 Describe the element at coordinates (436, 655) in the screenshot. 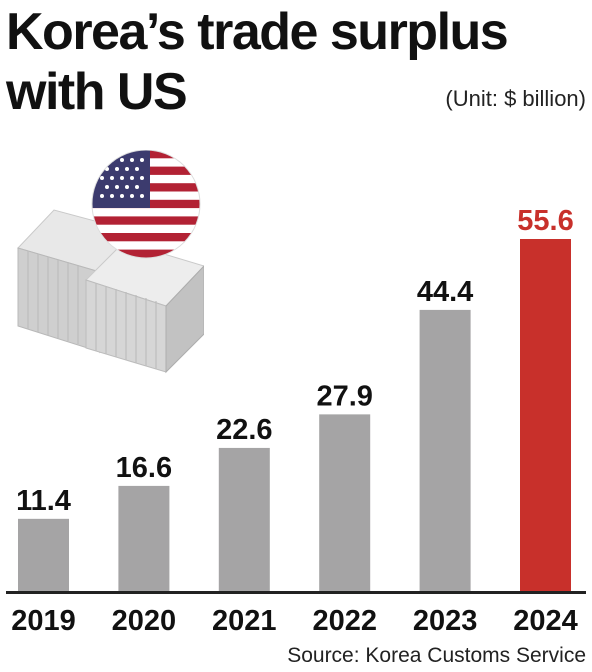

I see `source-note: Source: Korea Customs Service` at that location.